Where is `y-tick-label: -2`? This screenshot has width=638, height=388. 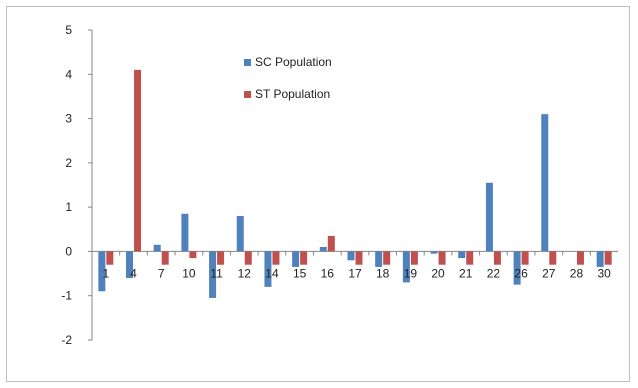
y-tick-label: -2 is located at coordinates (66, 340).